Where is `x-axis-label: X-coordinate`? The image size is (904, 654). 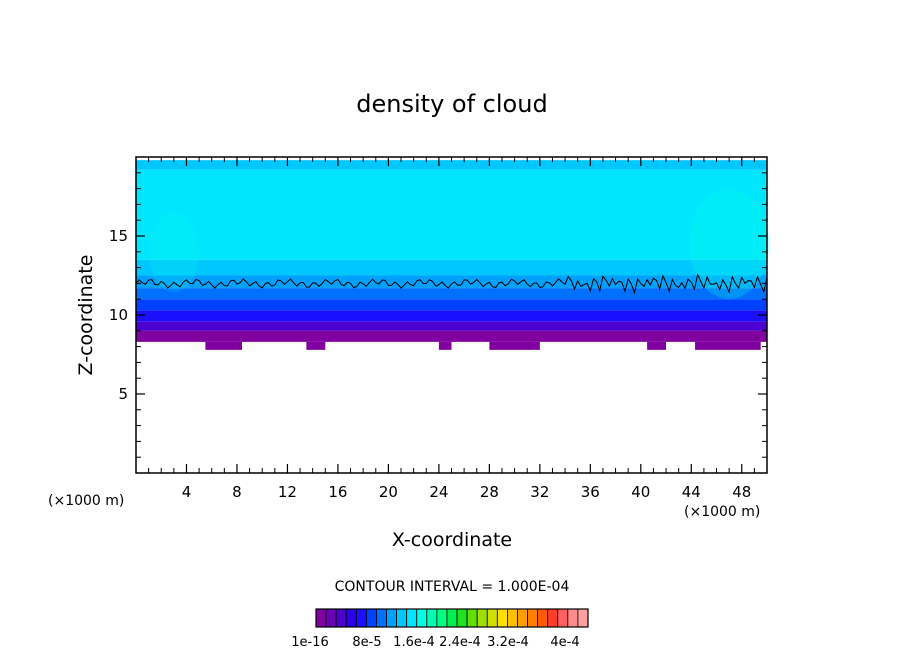
x-axis-label: X-coordinate is located at coordinates (452, 540).